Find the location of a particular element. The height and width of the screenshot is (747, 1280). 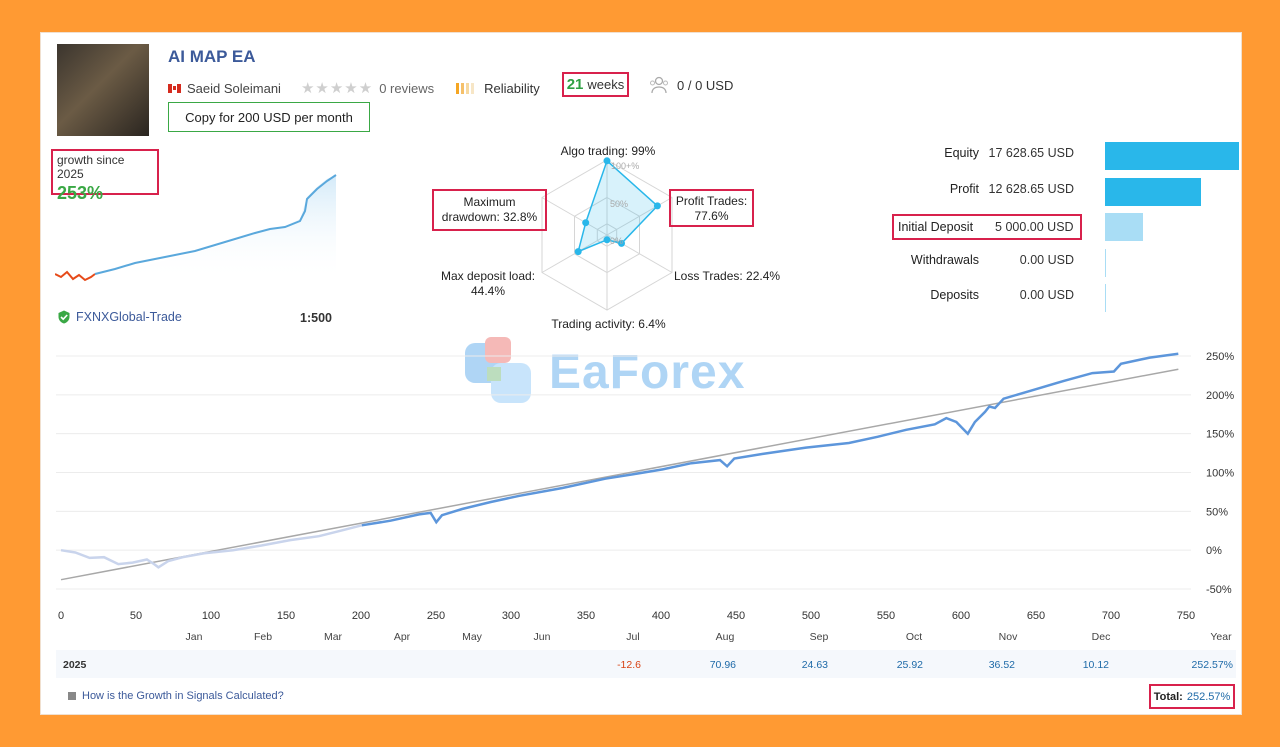

y-tick-label: 250% is located at coordinates (1220, 357).